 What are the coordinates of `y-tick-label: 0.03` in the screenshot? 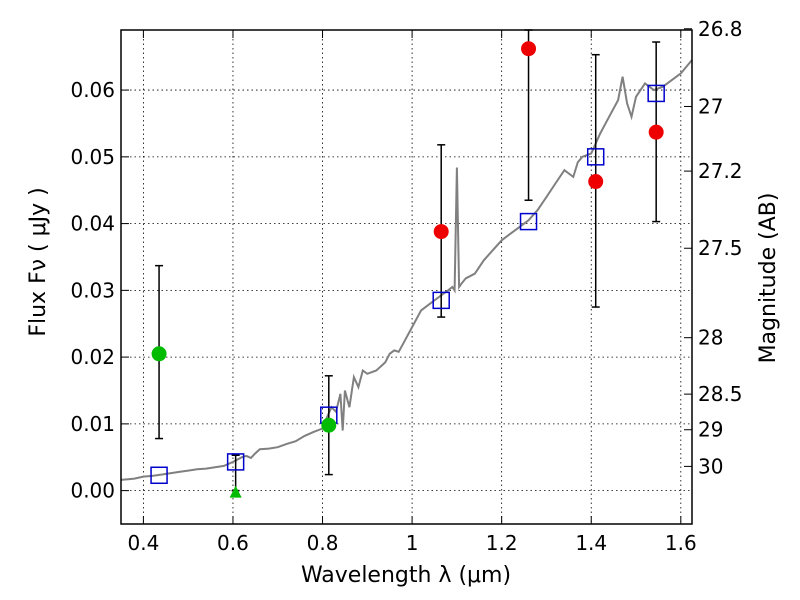 It's located at (92, 290).